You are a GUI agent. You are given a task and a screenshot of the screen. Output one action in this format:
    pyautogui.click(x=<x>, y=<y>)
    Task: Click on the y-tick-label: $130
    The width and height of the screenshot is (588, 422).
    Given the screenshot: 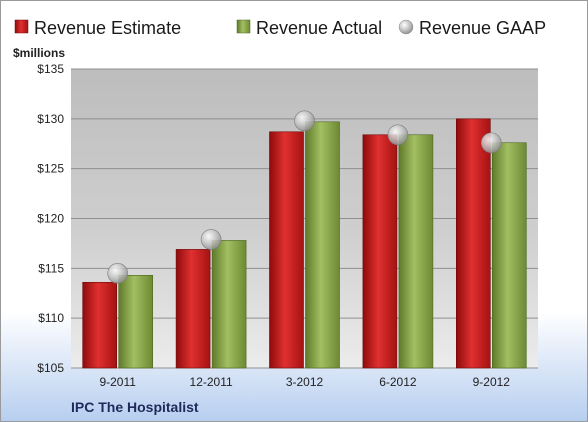 What is the action you would take?
    pyautogui.click(x=50, y=119)
    